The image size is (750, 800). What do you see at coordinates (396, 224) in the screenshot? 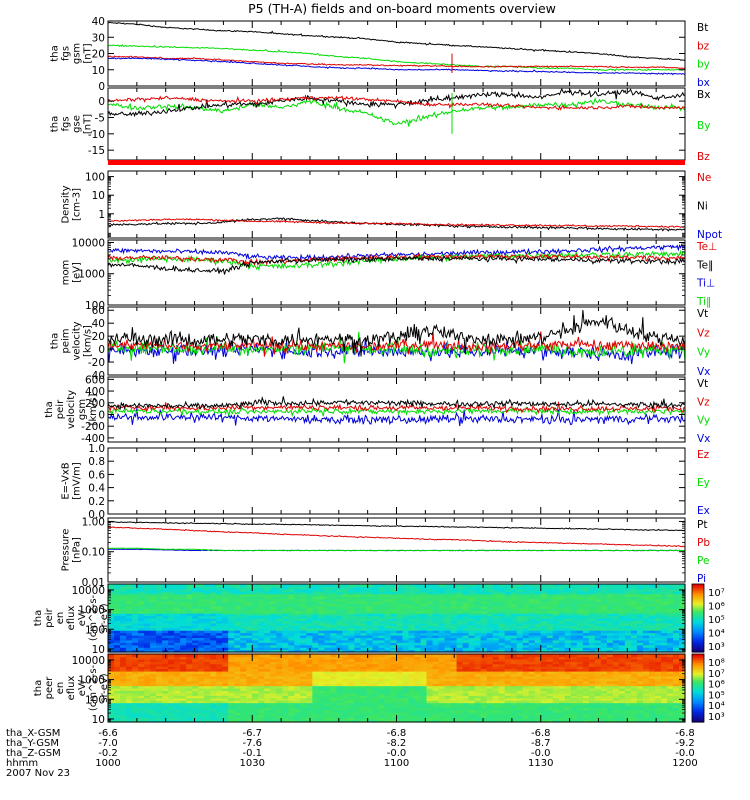
I see `series-Ni-line` at bounding box center [396, 224].